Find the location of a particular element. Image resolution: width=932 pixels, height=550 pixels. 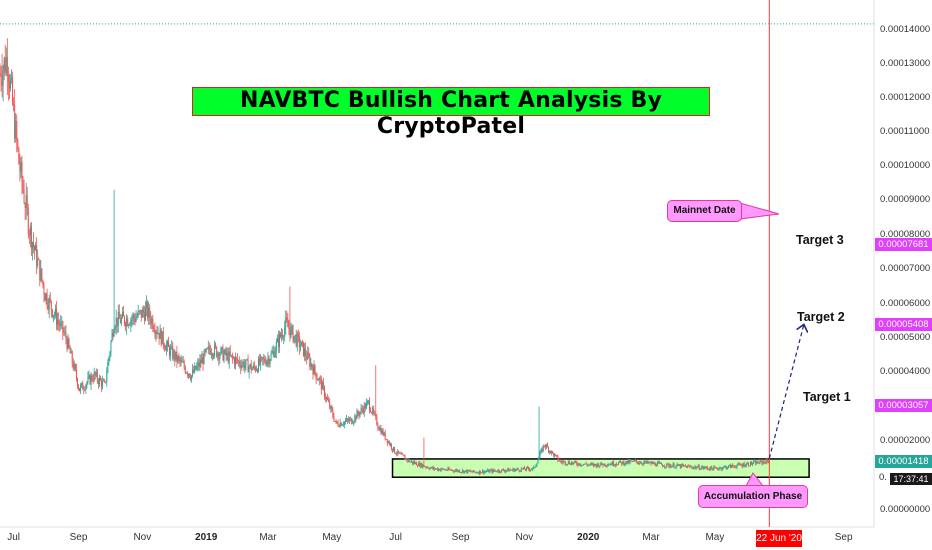

time-tick-label: Nov is located at coordinates (524, 537).